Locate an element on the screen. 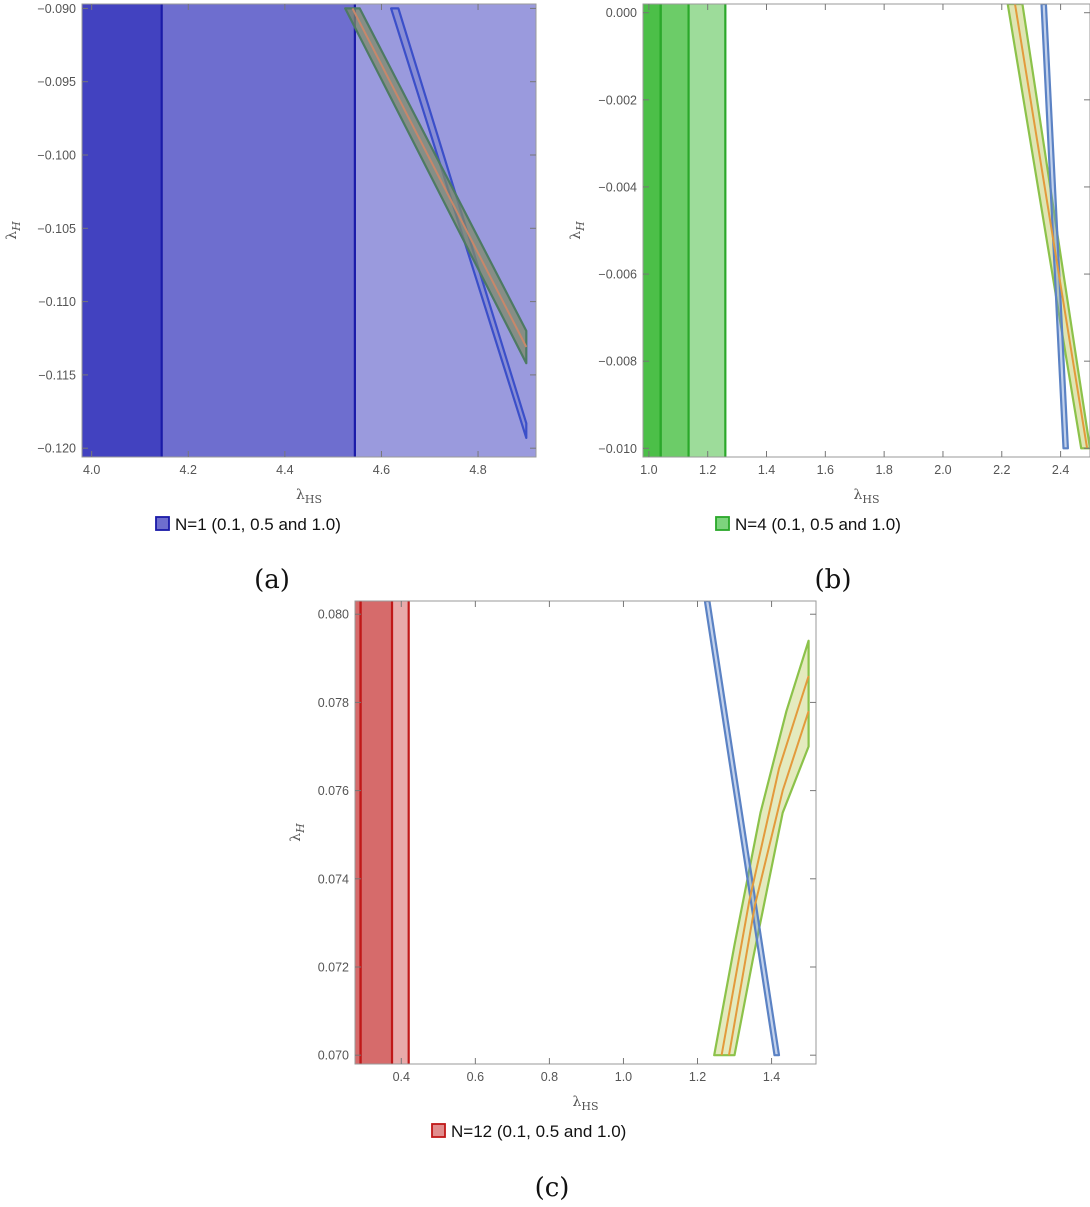 Image resolution: width=1090 pixels, height=1207 pixels. x-tick-label: 0.6 is located at coordinates (475, 1077).